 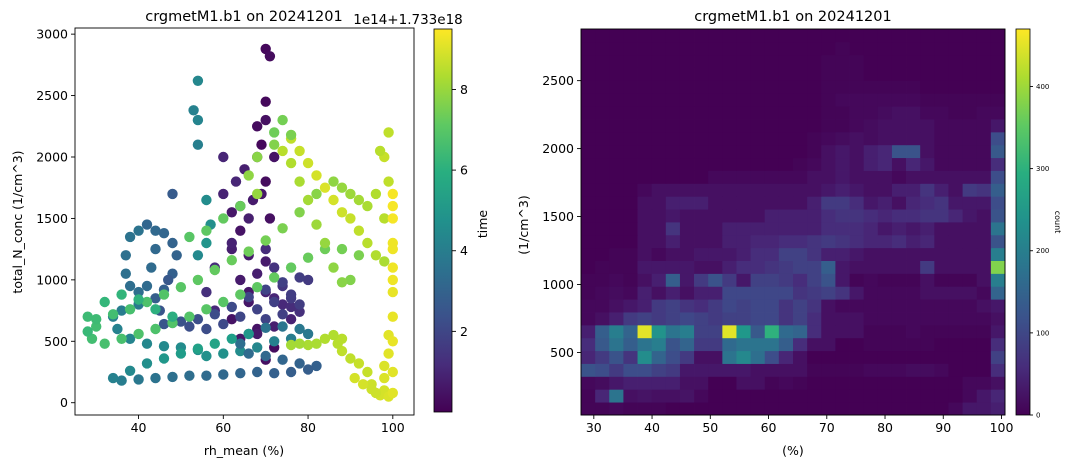 I want to click on heatmap-y-tick-label: 1000, so click(x=558, y=284).